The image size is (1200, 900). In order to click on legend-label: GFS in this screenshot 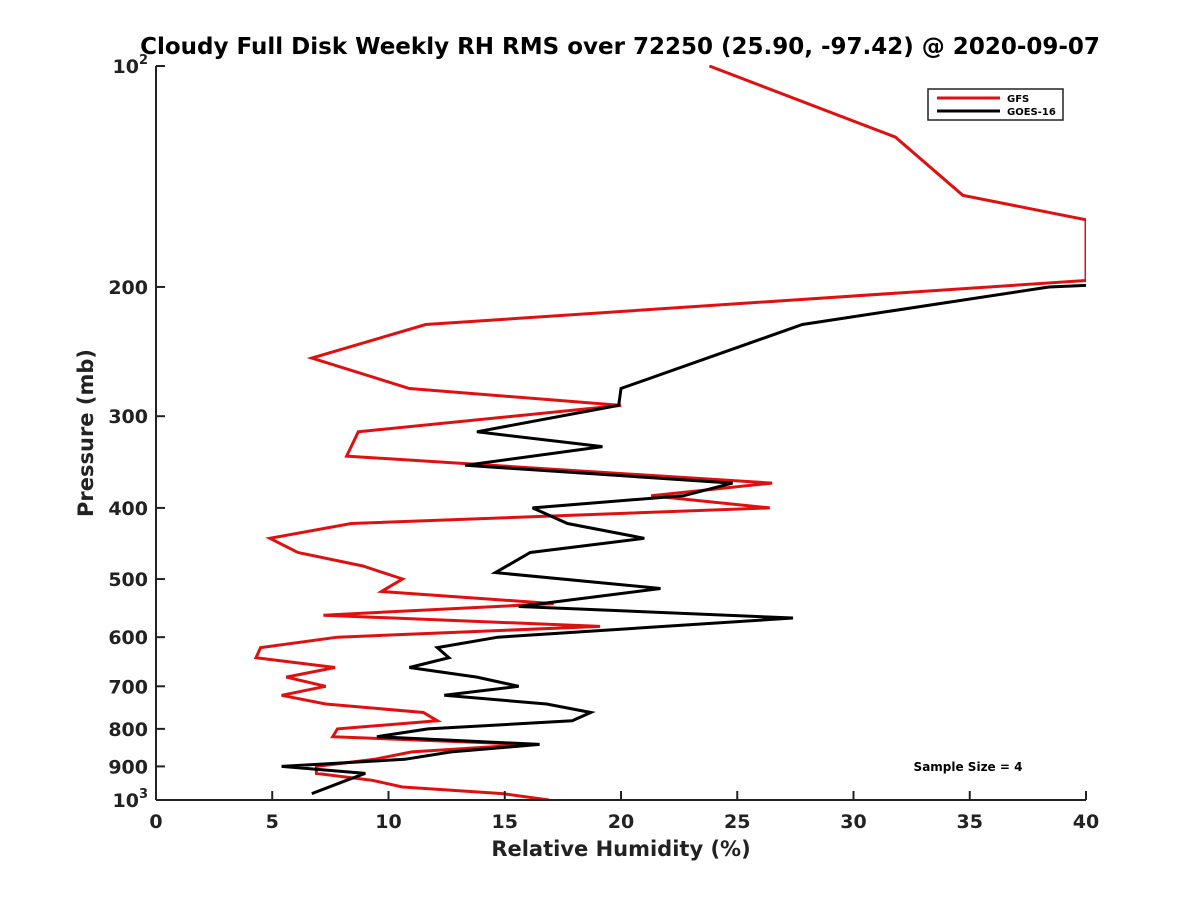, I will do `click(1018, 99)`.